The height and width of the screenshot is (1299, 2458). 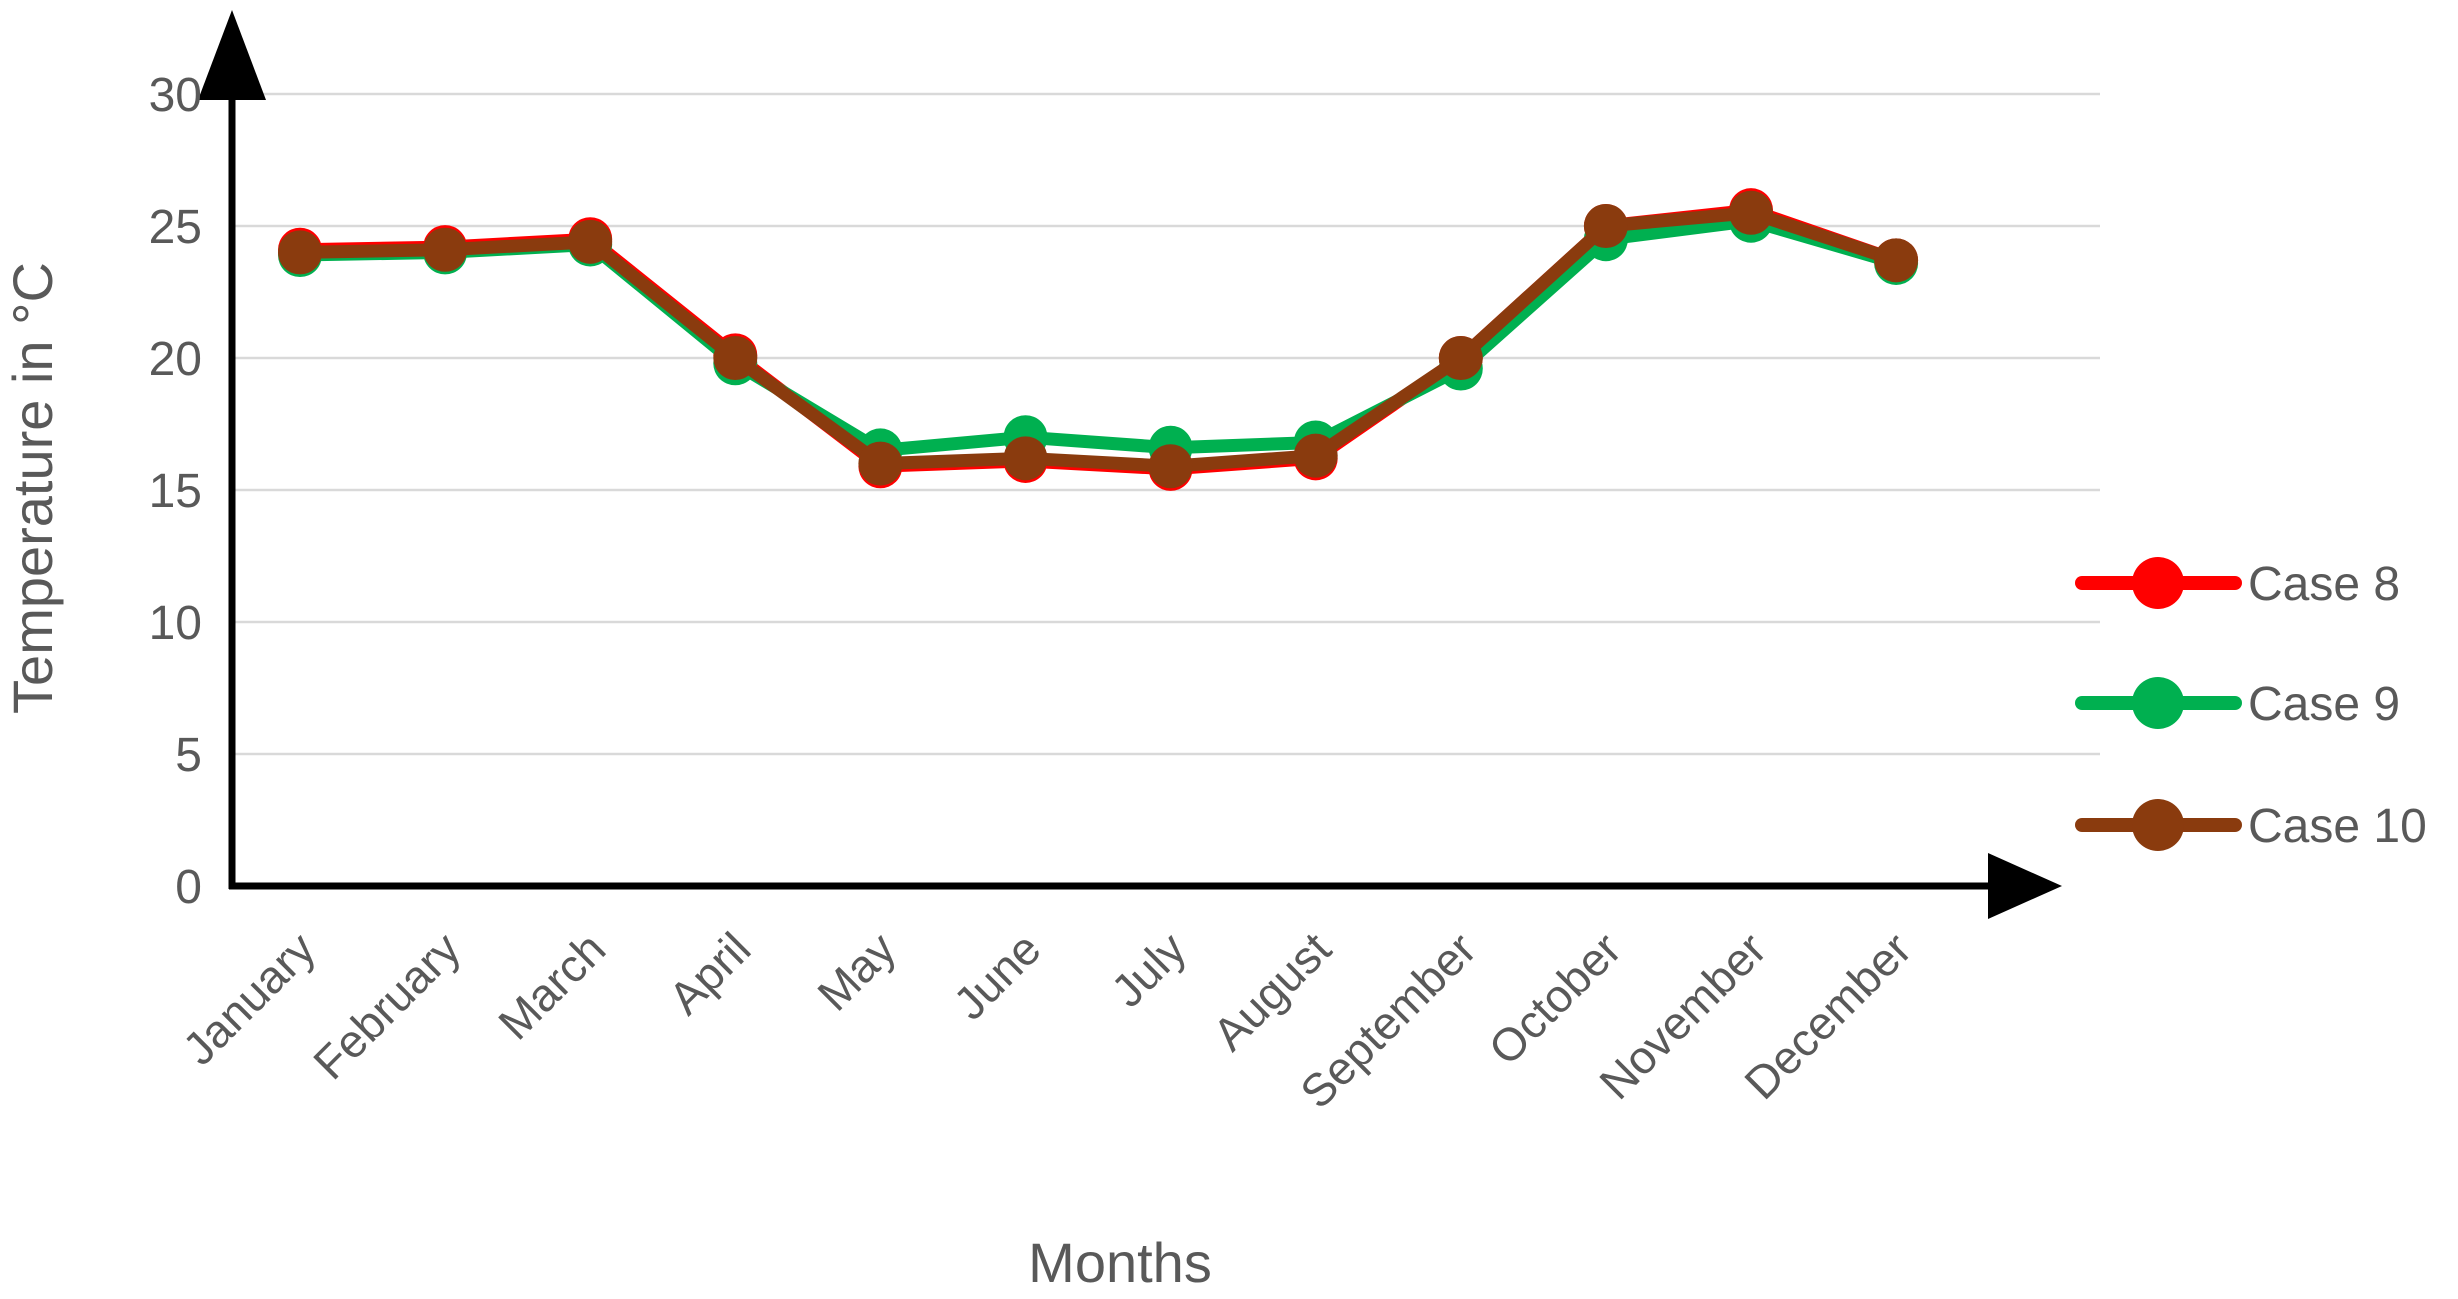 I want to click on x-tick-label-october: October, so click(x=1554, y=998).